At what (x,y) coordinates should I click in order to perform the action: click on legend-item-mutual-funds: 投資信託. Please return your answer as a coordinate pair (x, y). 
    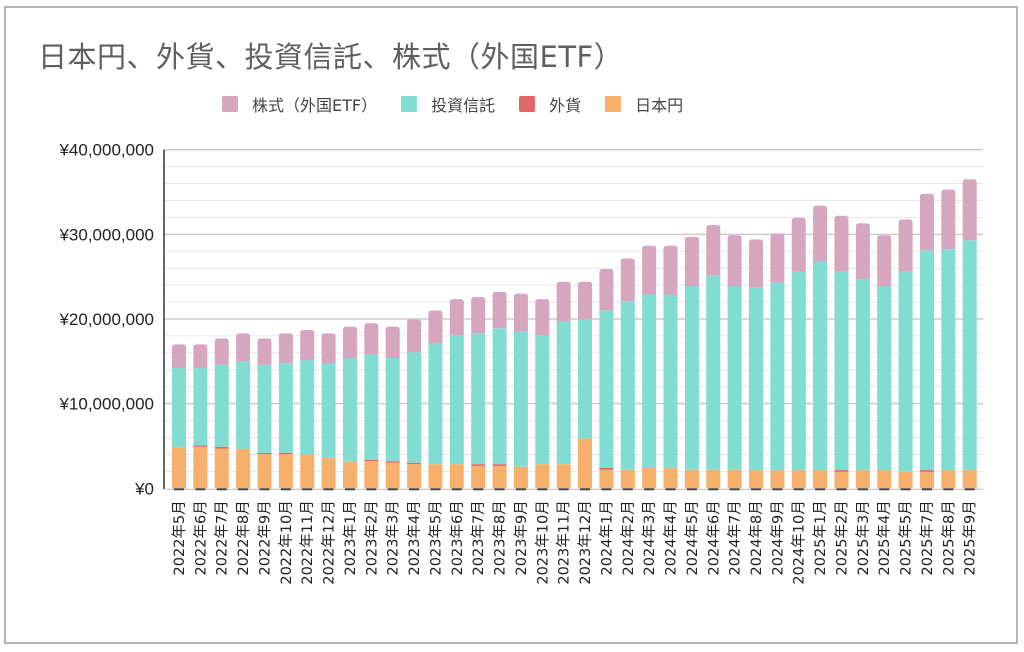
    Looking at the image, I should click on (448, 104).